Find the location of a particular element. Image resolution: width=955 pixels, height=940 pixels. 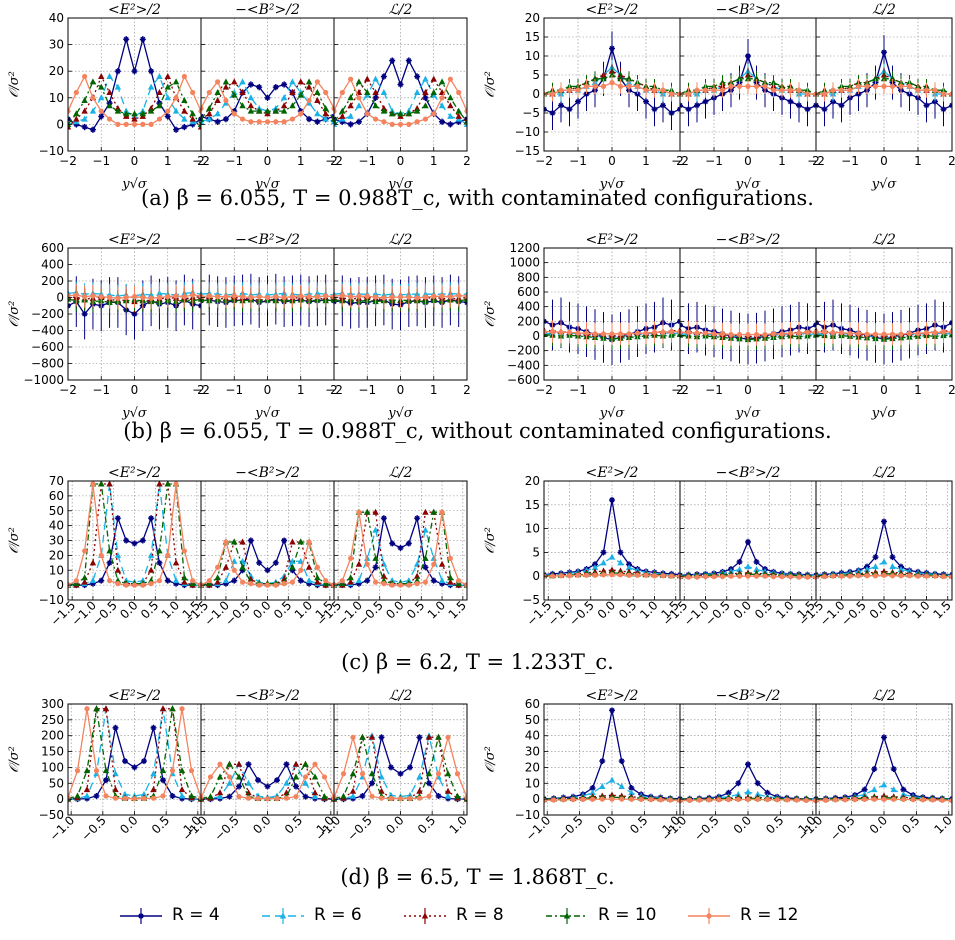

y-tick-label: −5 is located at coordinates (531, 600).